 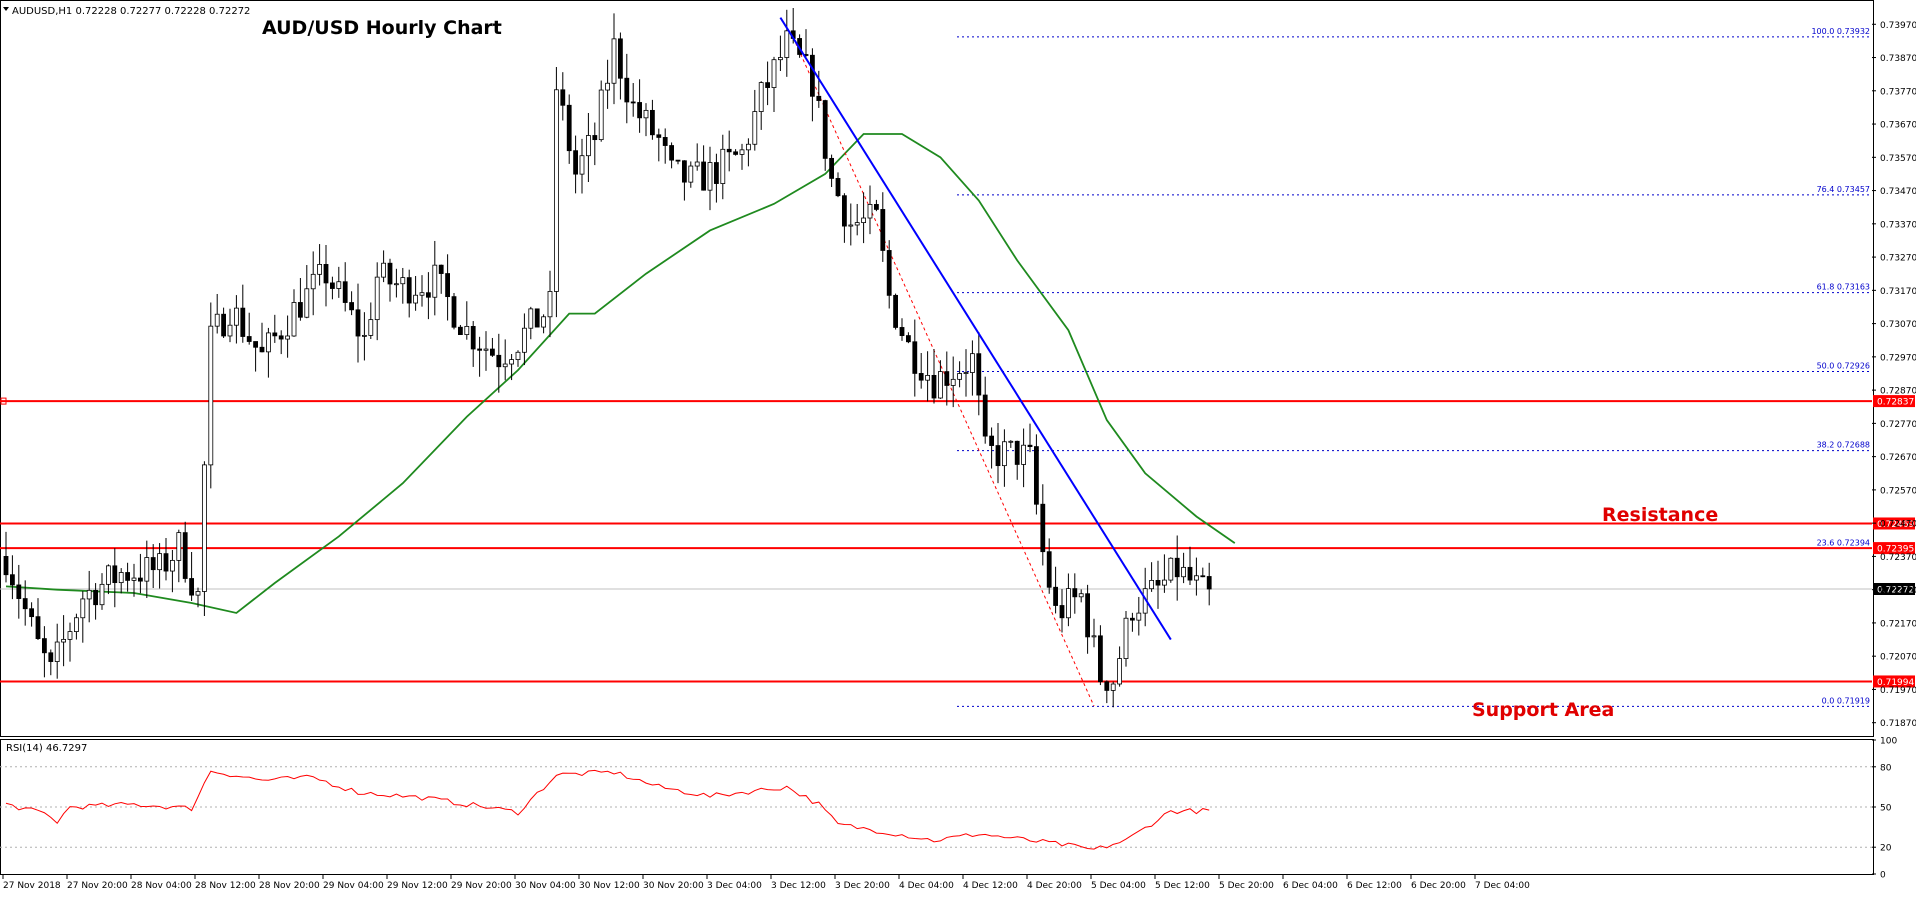 I want to click on rsi-tick-label: 100, so click(x=1888, y=742).